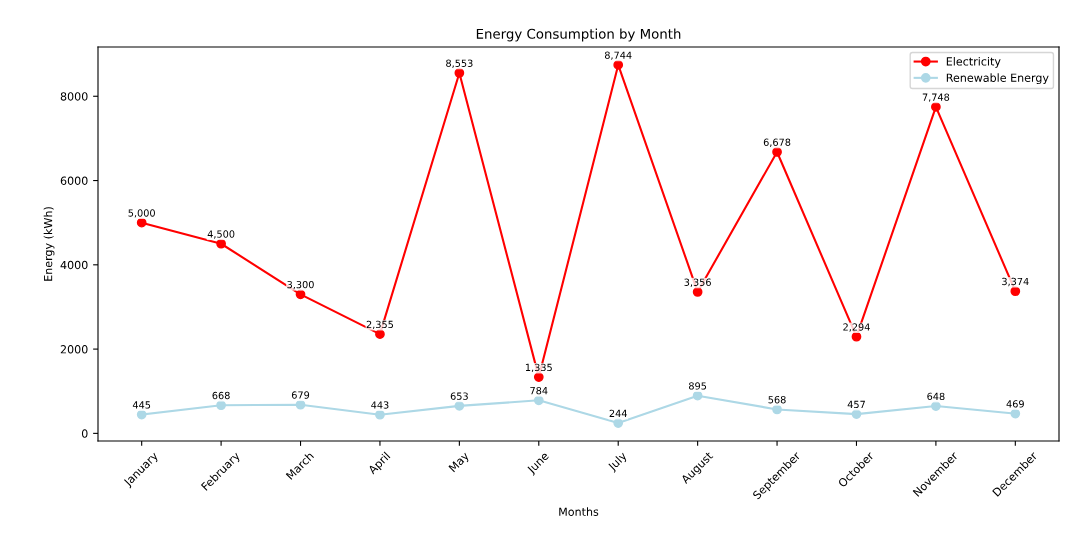 Image resolution: width=1074 pixels, height=534 pixels. I want to click on y-tick-label: 4000, so click(74, 265).